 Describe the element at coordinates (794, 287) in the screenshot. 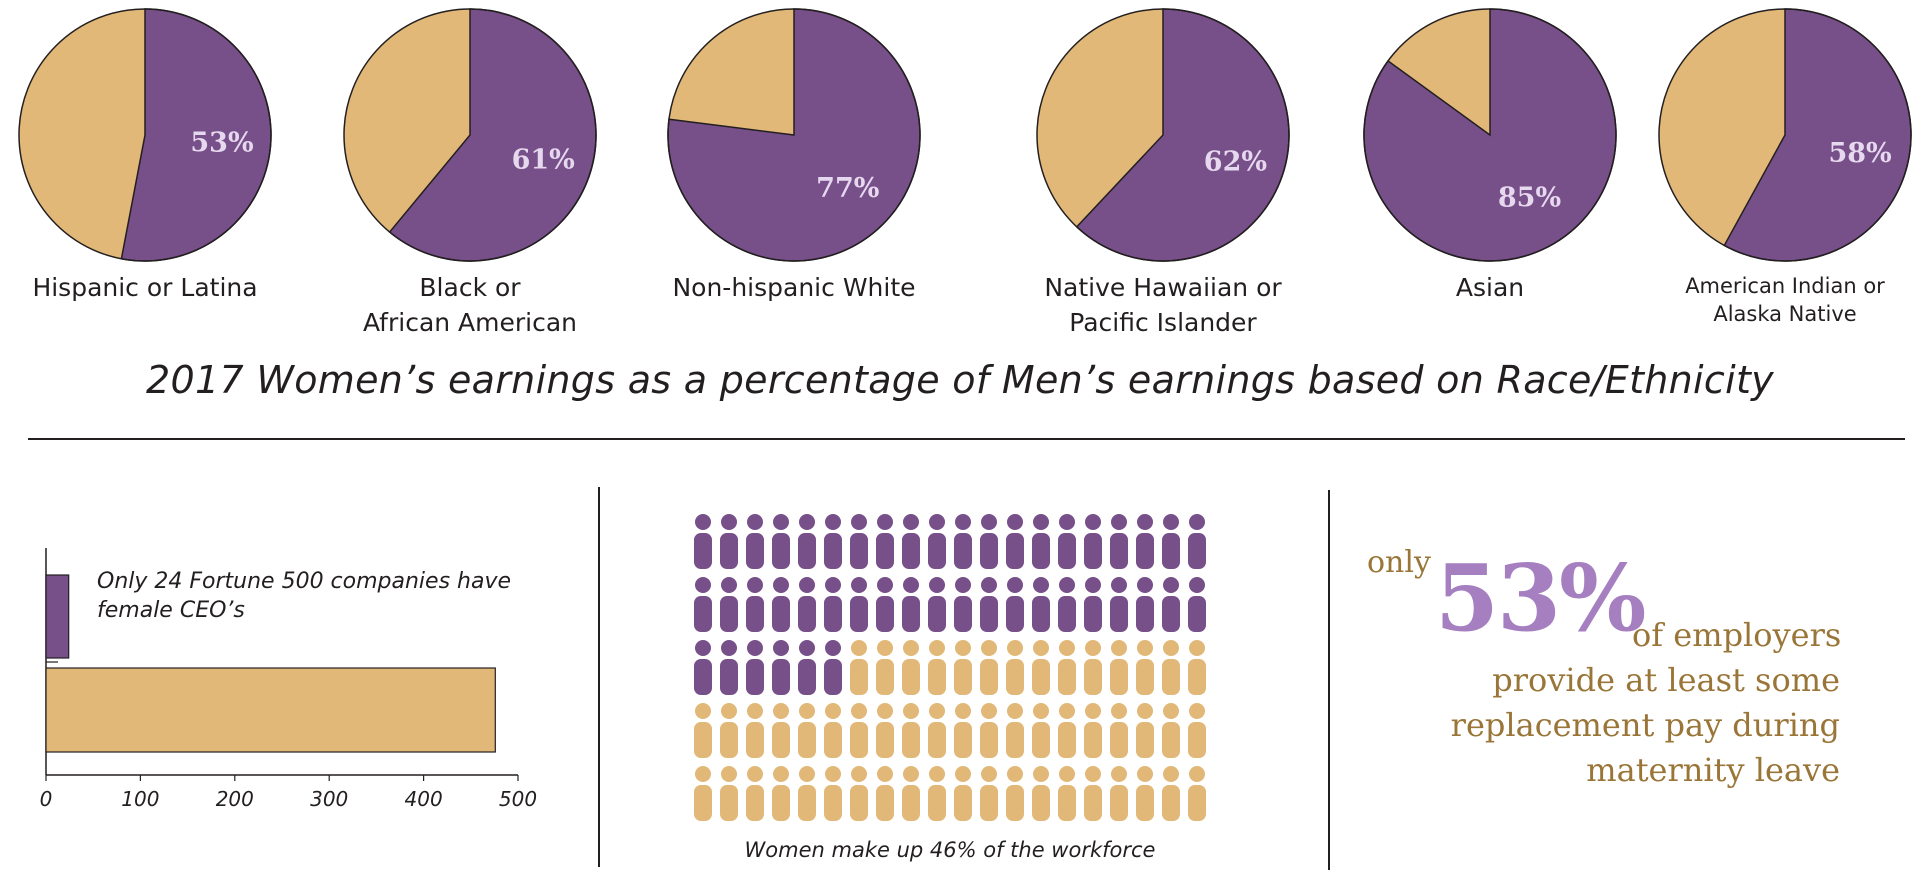

I see `pie-category-label: Non-hispanic White` at that location.